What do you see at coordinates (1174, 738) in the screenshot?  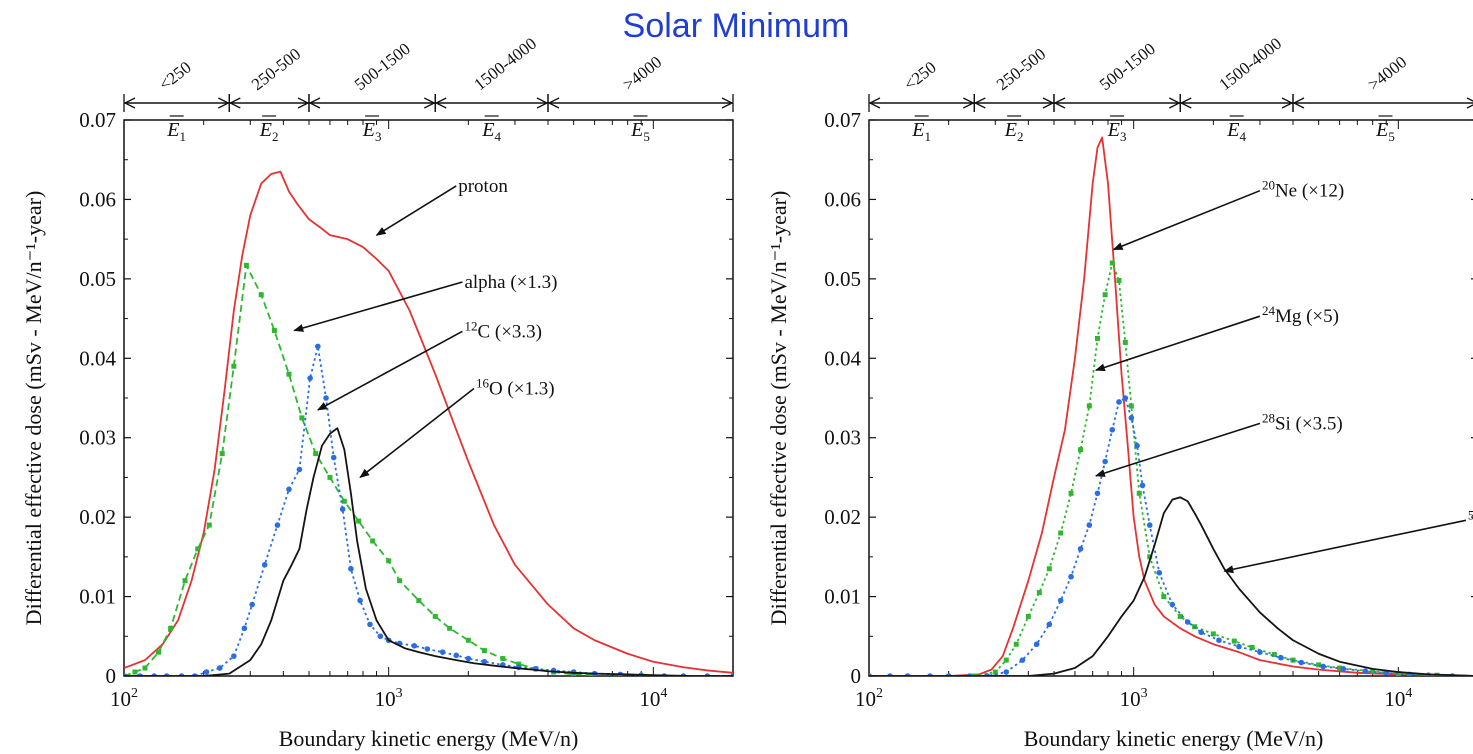 I see `x-axis-label: Boundary kinetic energy (MeV/n)` at bounding box center [1174, 738].